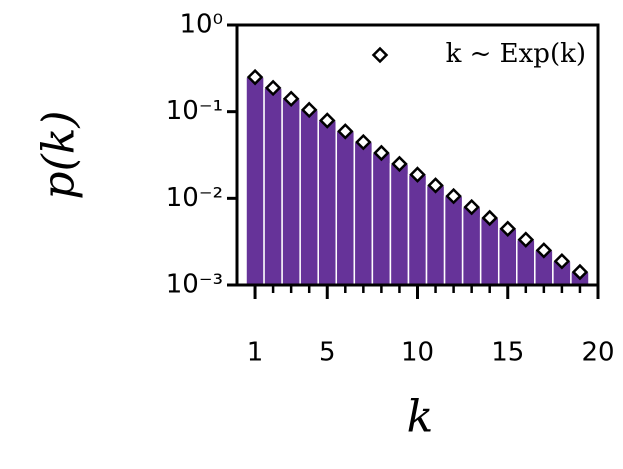  I want to click on x-tick-label: 1, so click(255, 353).